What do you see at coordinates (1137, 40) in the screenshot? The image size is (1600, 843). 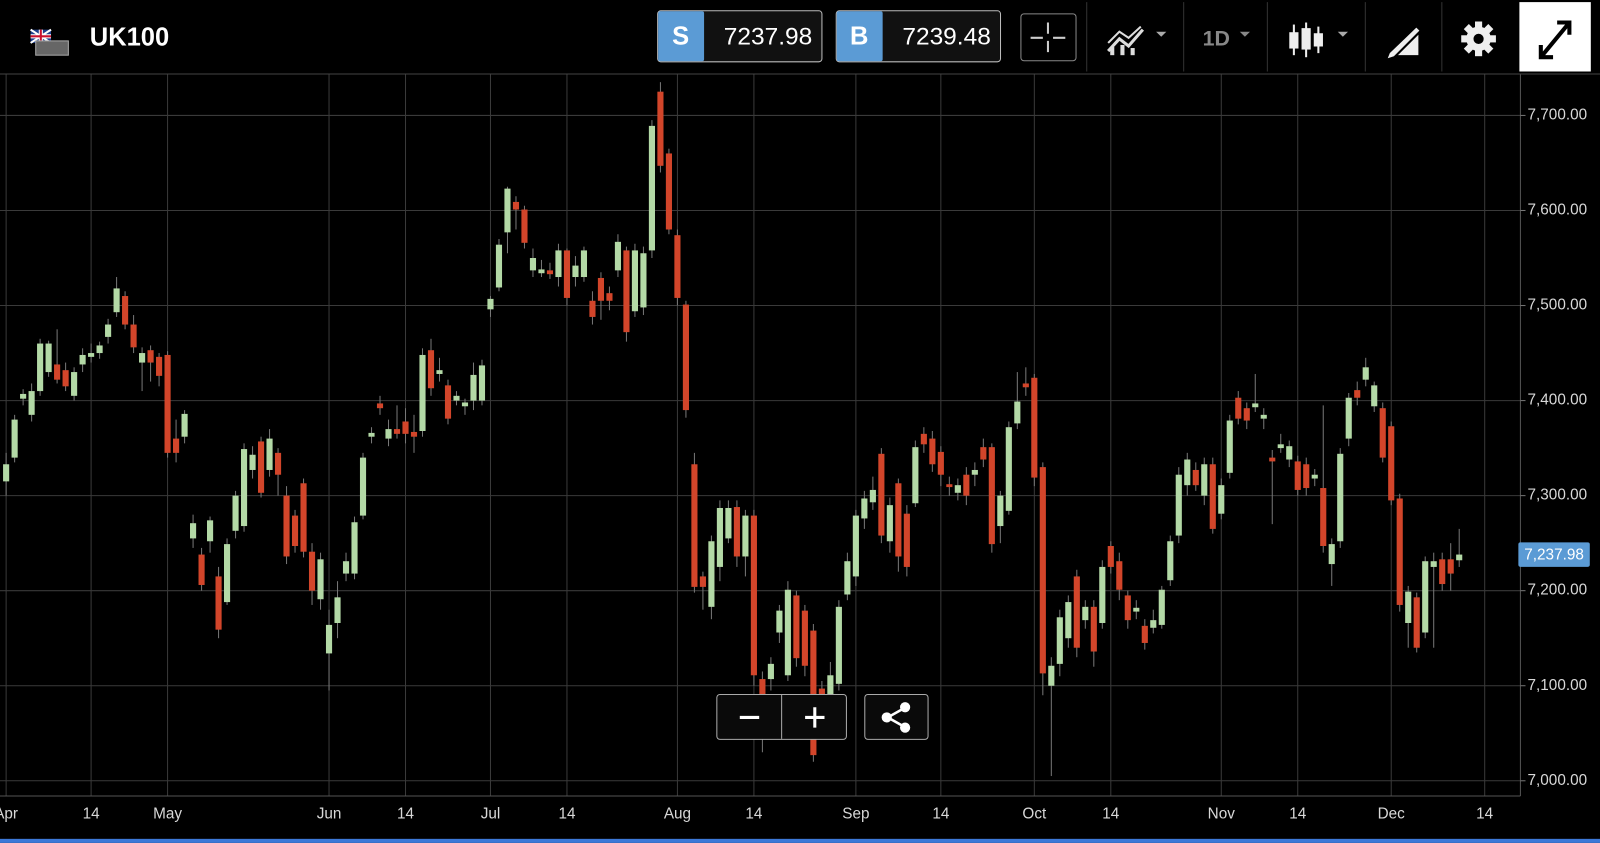 I see `chart-type-button` at bounding box center [1137, 40].